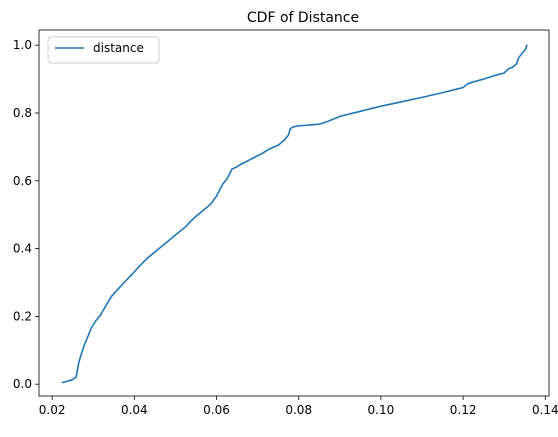 The height and width of the screenshot is (437, 558). I want to click on y-tick-label: 0.4, so click(22, 249).